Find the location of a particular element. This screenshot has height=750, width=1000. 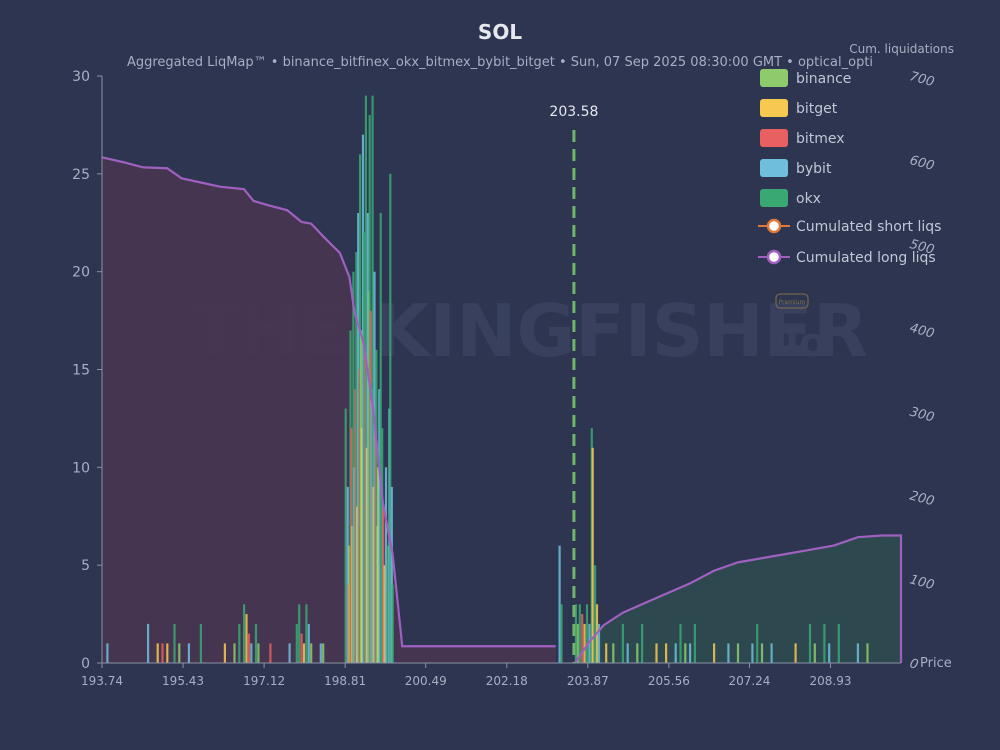

legend-label-bitget: bitget is located at coordinates (817, 109).